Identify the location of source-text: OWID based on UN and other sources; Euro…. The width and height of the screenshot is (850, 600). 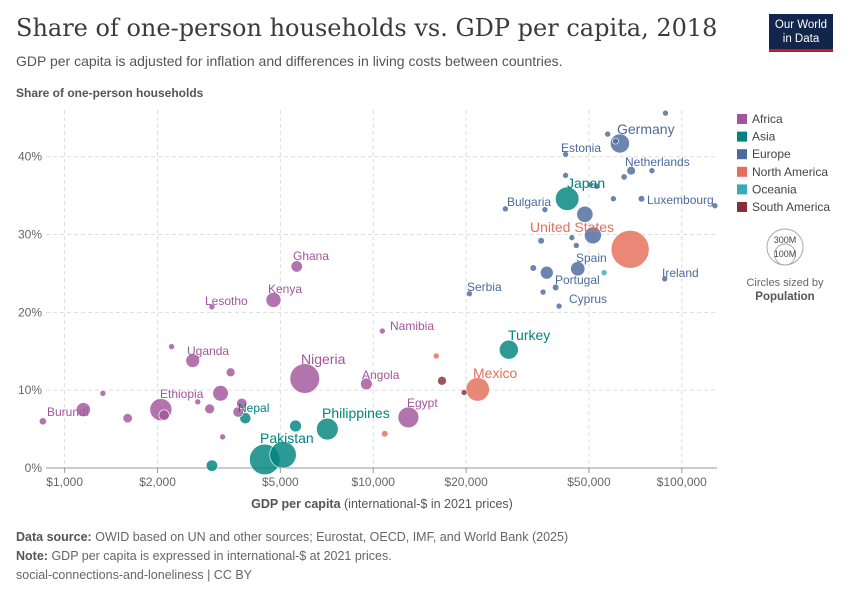
(332, 537).